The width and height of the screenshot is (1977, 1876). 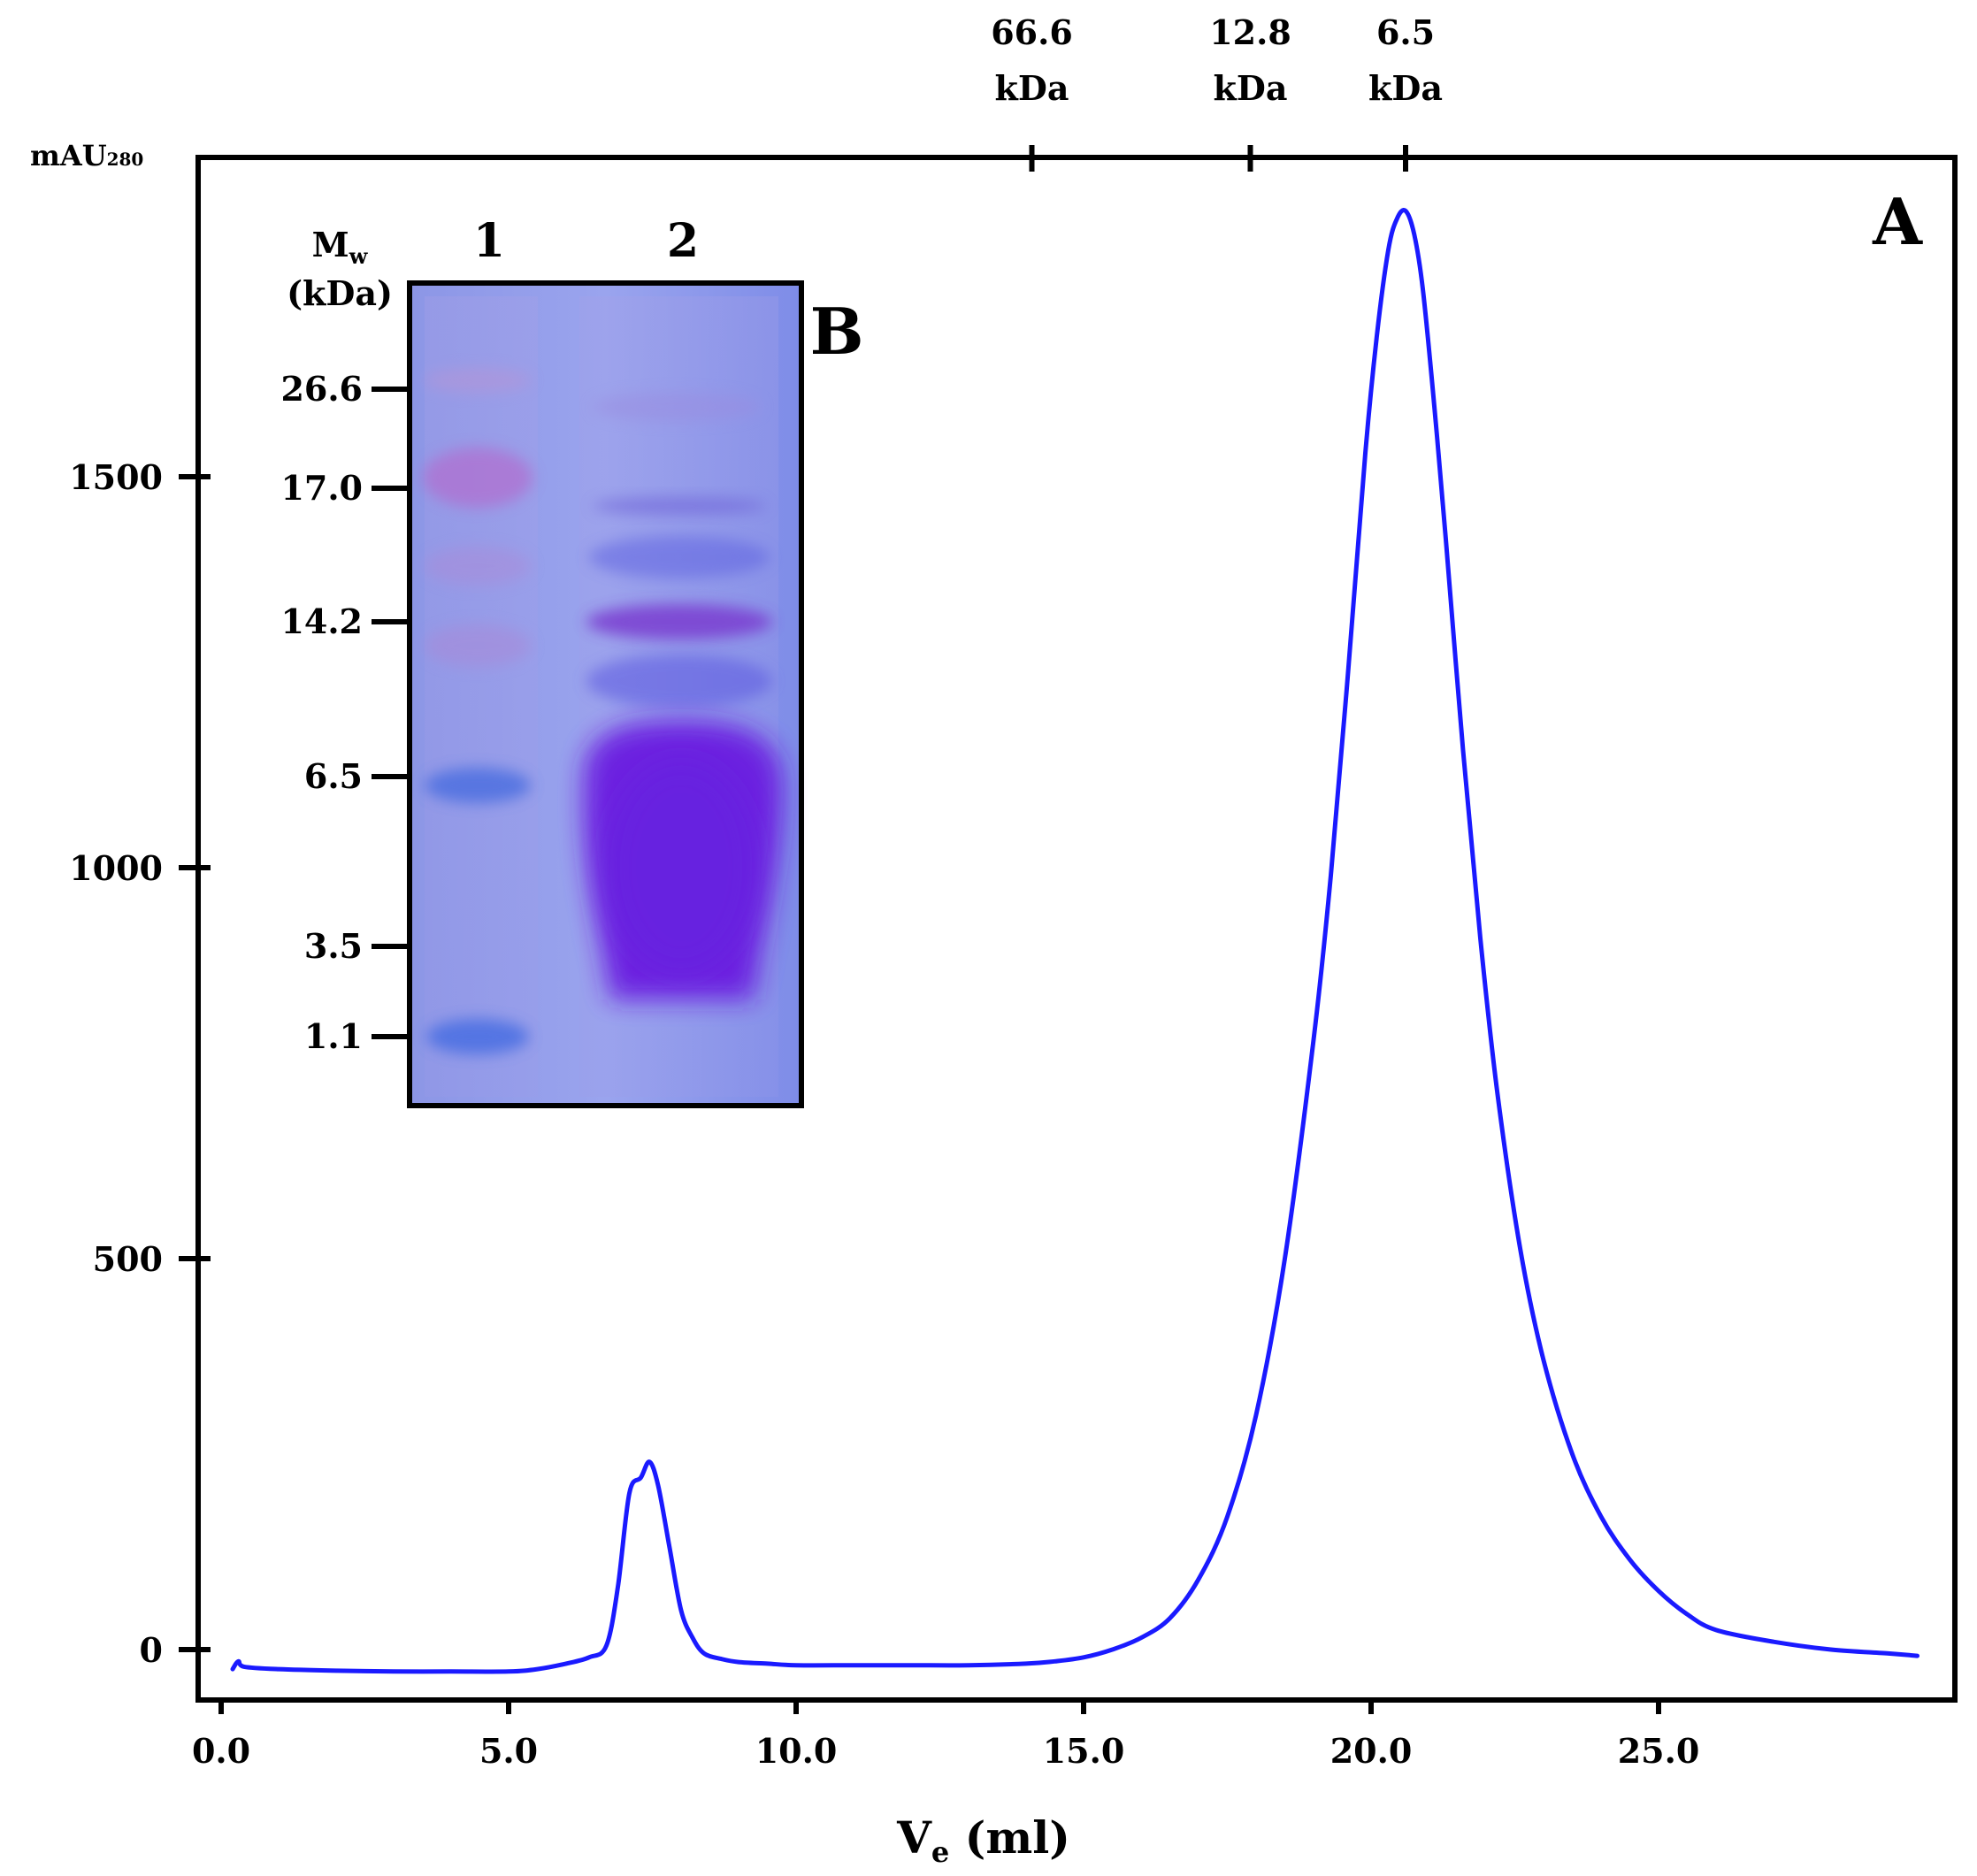 I want to click on gel-mw-unit: (kDa), so click(x=340, y=293).